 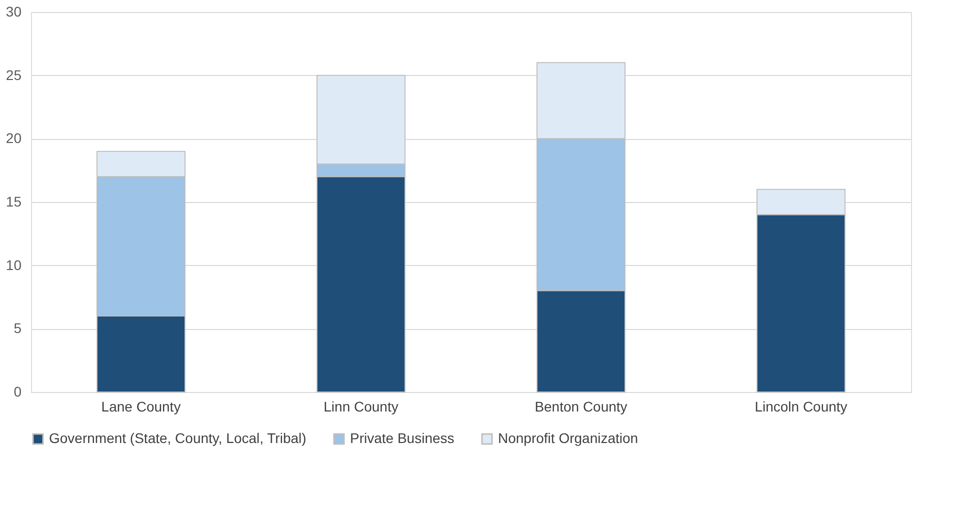 What do you see at coordinates (801, 406) in the screenshot?
I see `x-tick-label: Lincoln County` at bounding box center [801, 406].